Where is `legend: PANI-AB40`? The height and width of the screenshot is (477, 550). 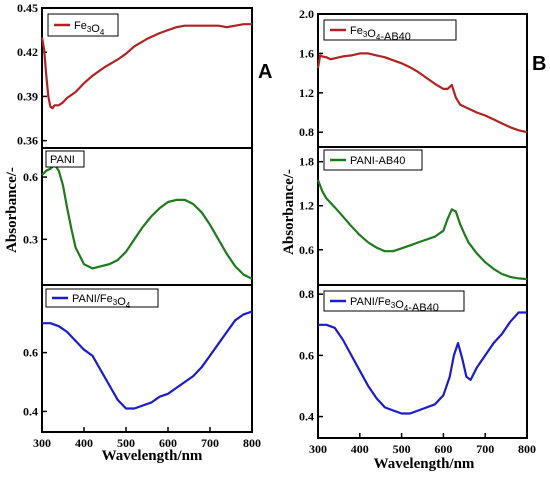 legend: PANI-AB40 is located at coordinates (373, 160).